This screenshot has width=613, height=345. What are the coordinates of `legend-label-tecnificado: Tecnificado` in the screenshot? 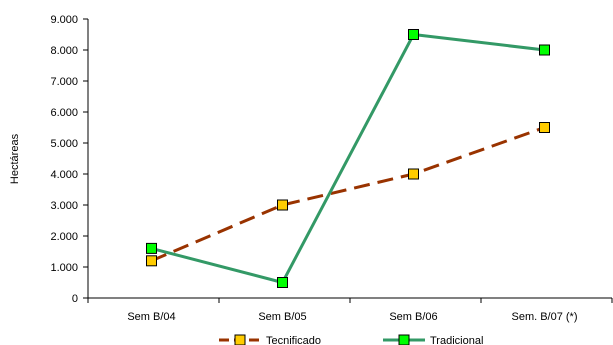 It's located at (293, 340).